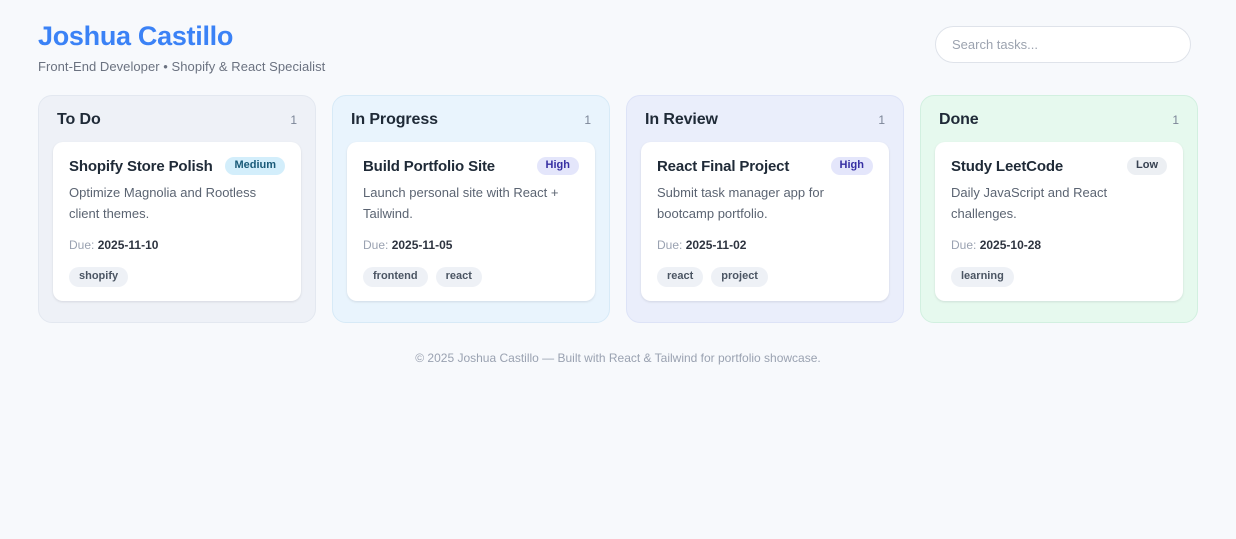 This screenshot has height=539, width=1236. I want to click on task-card-header: Study LeetCode Low, so click(1059, 166).